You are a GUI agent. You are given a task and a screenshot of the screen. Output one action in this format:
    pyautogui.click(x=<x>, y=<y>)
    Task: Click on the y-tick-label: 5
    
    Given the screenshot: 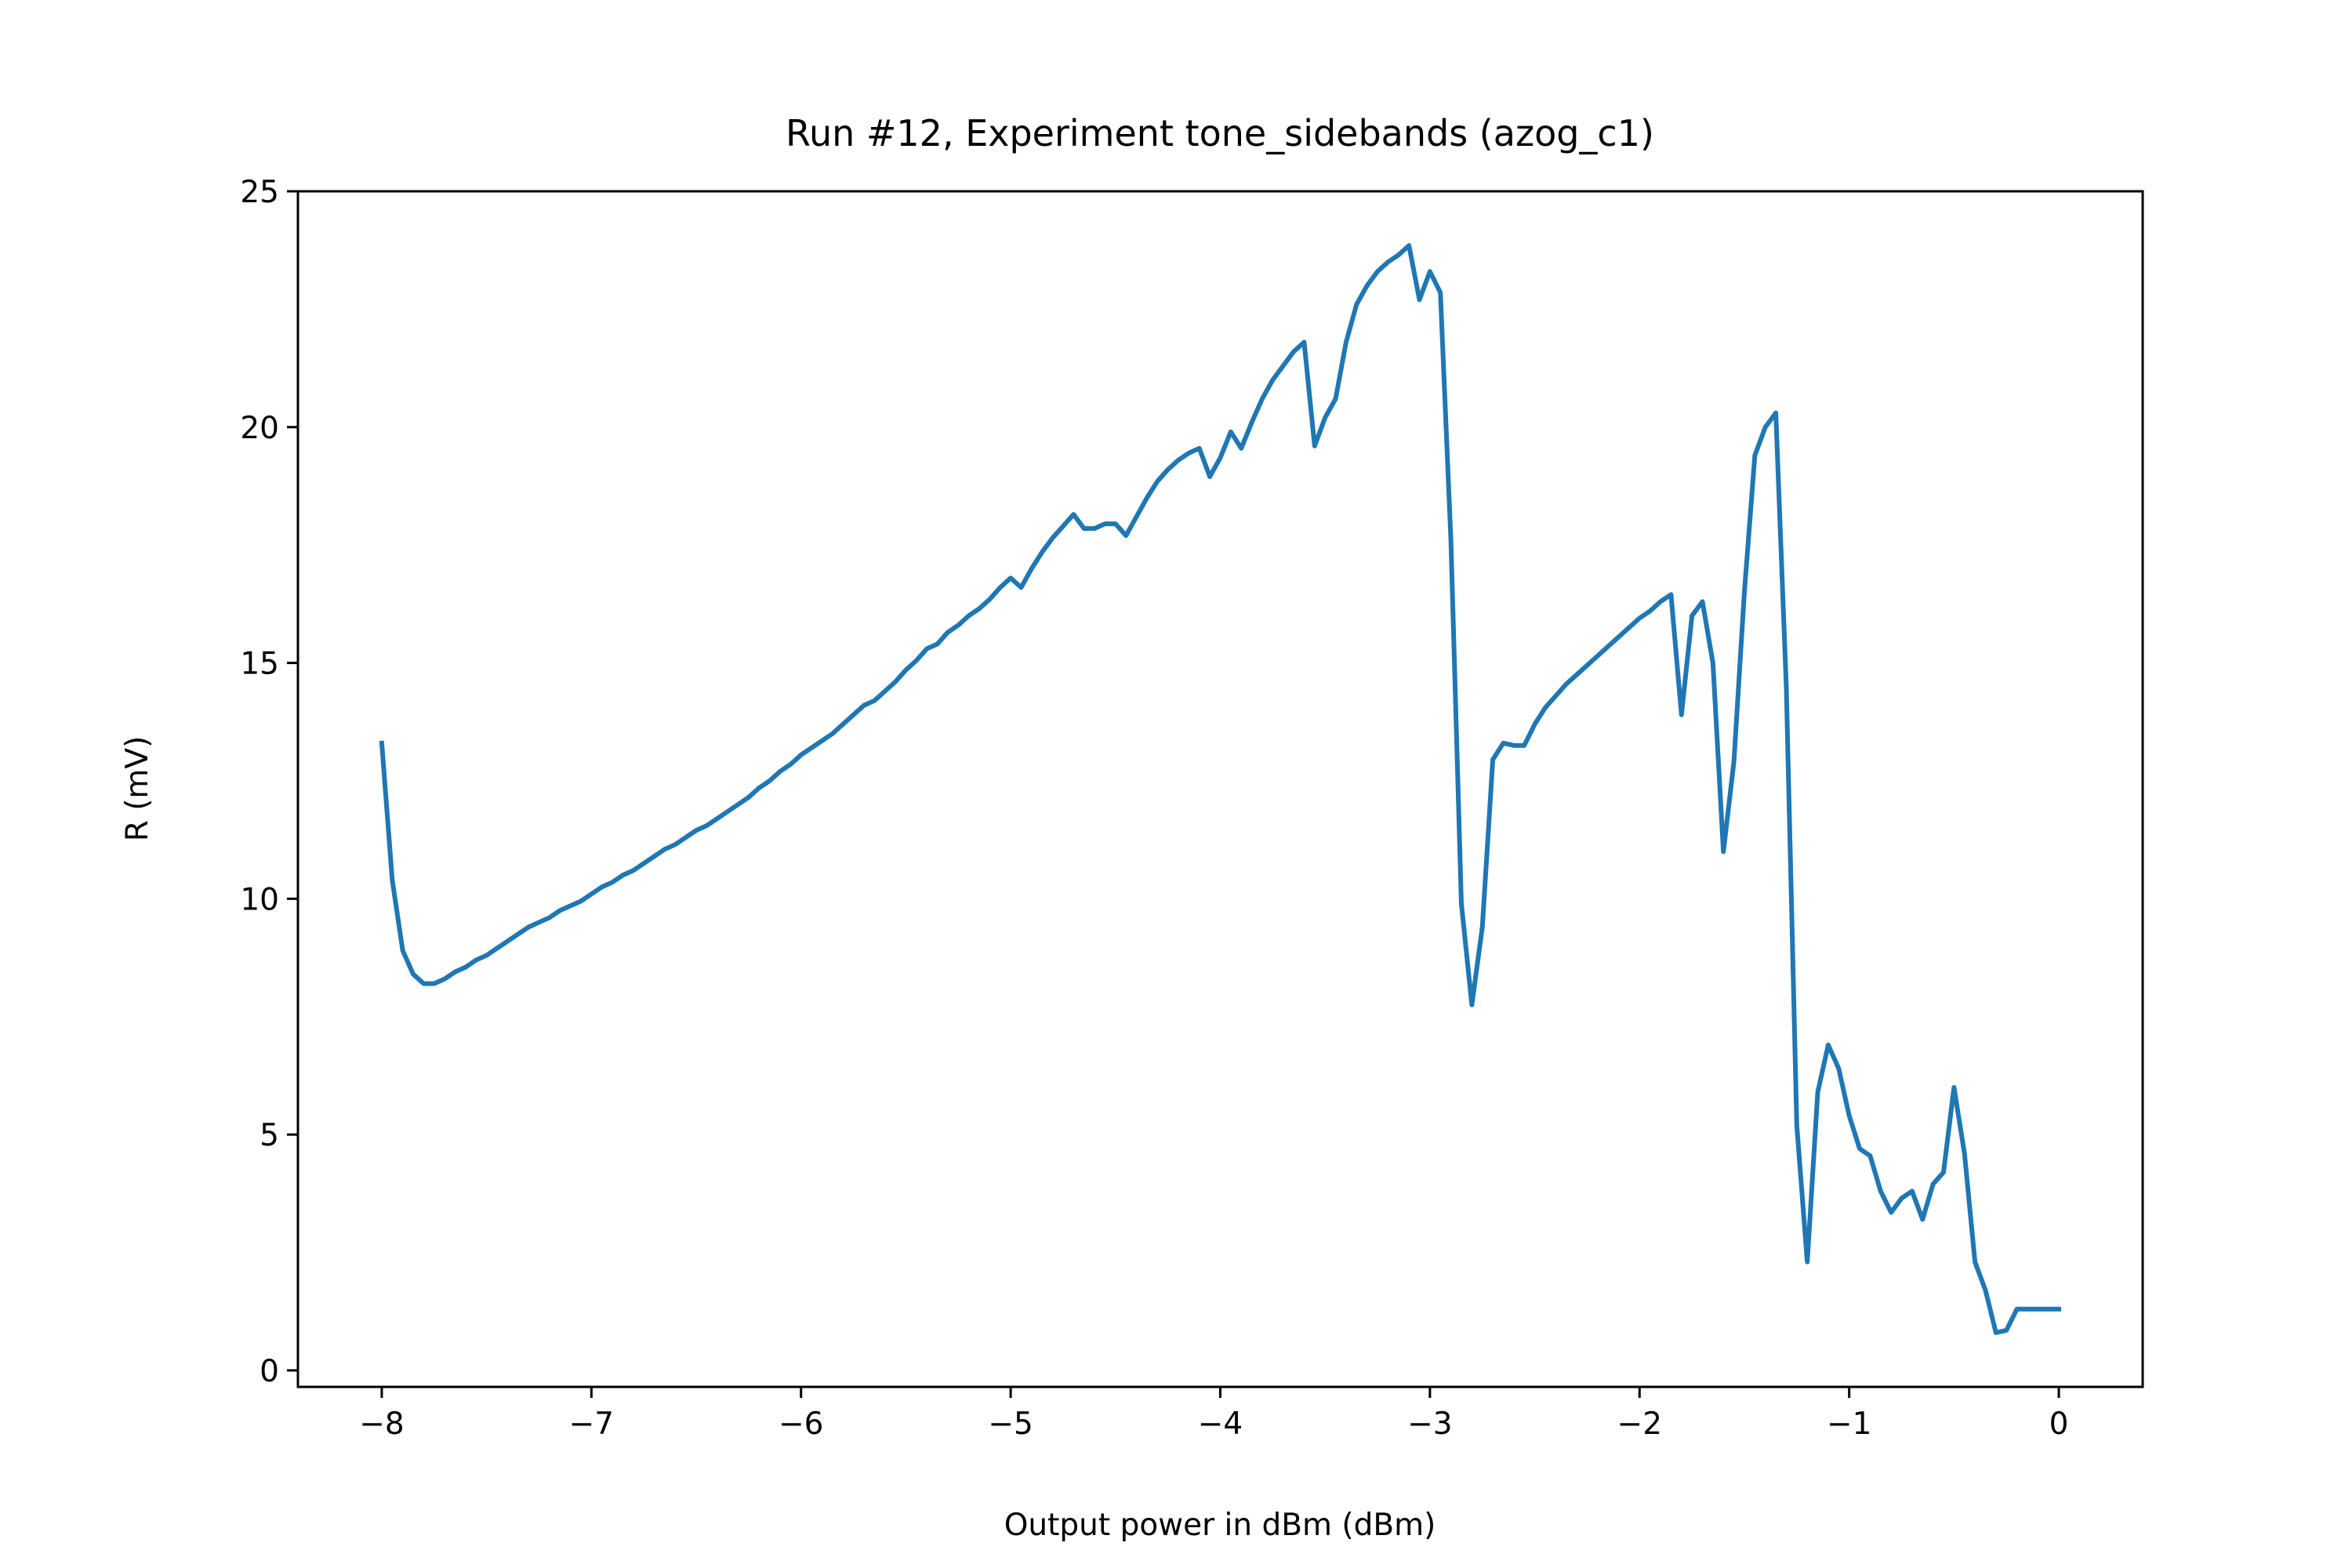 What is the action you would take?
    pyautogui.click(x=269, y=1135)
    